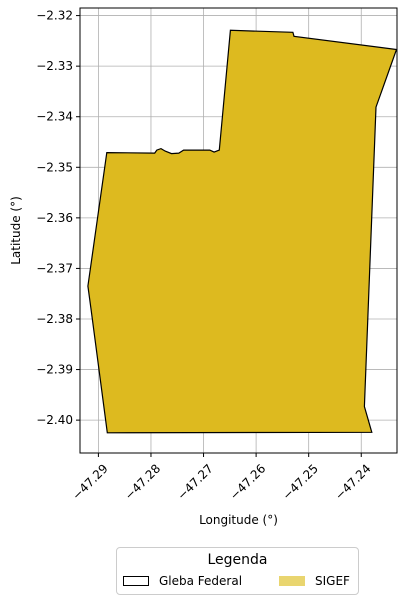  Describe the element at coordinates (16, 230) in the screenshot. I see `y-axis-label: Latitude (°)` at that location.